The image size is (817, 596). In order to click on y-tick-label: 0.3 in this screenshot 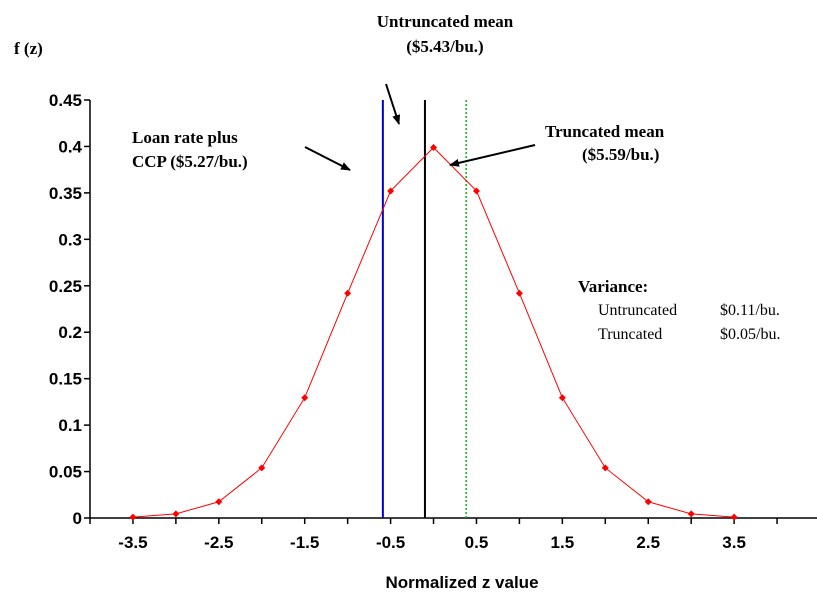, I will do `click(70, 239)`.